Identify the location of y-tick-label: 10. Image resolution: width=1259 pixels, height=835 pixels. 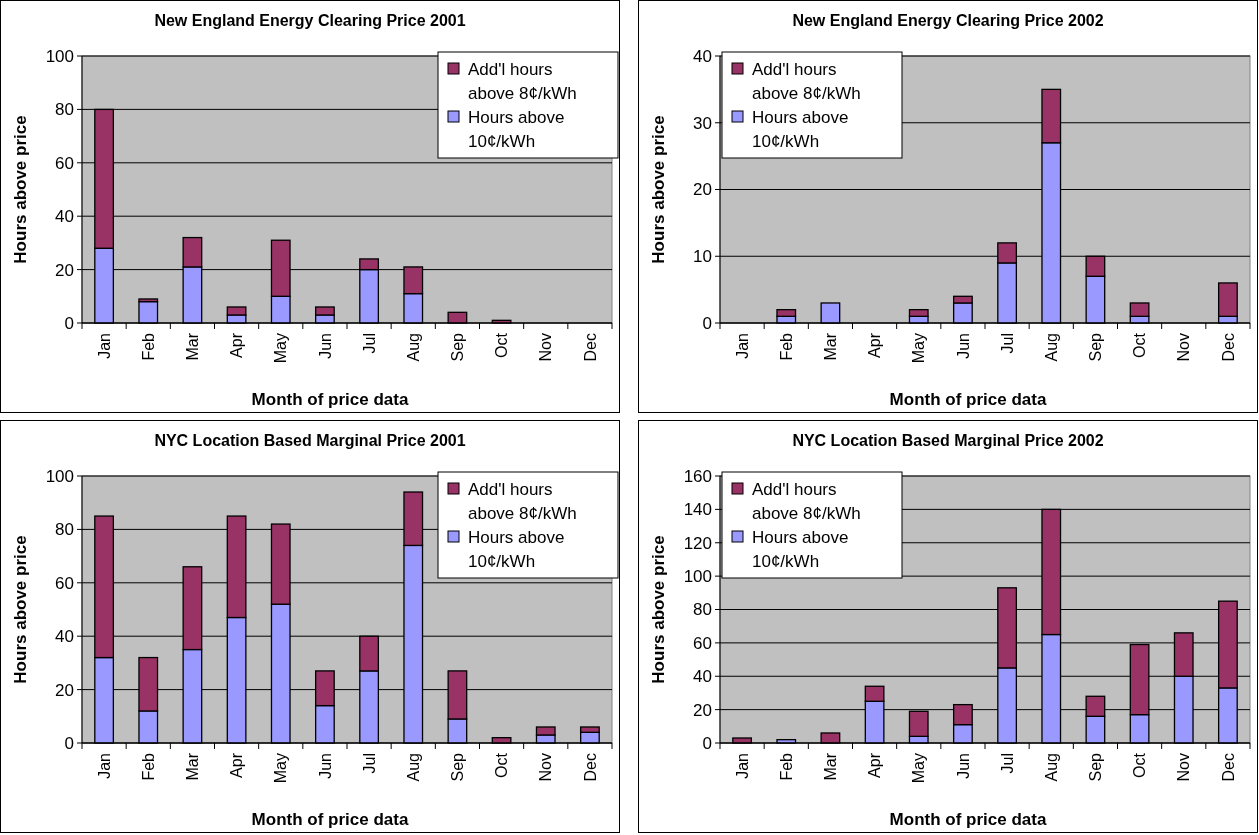
(702, 257).